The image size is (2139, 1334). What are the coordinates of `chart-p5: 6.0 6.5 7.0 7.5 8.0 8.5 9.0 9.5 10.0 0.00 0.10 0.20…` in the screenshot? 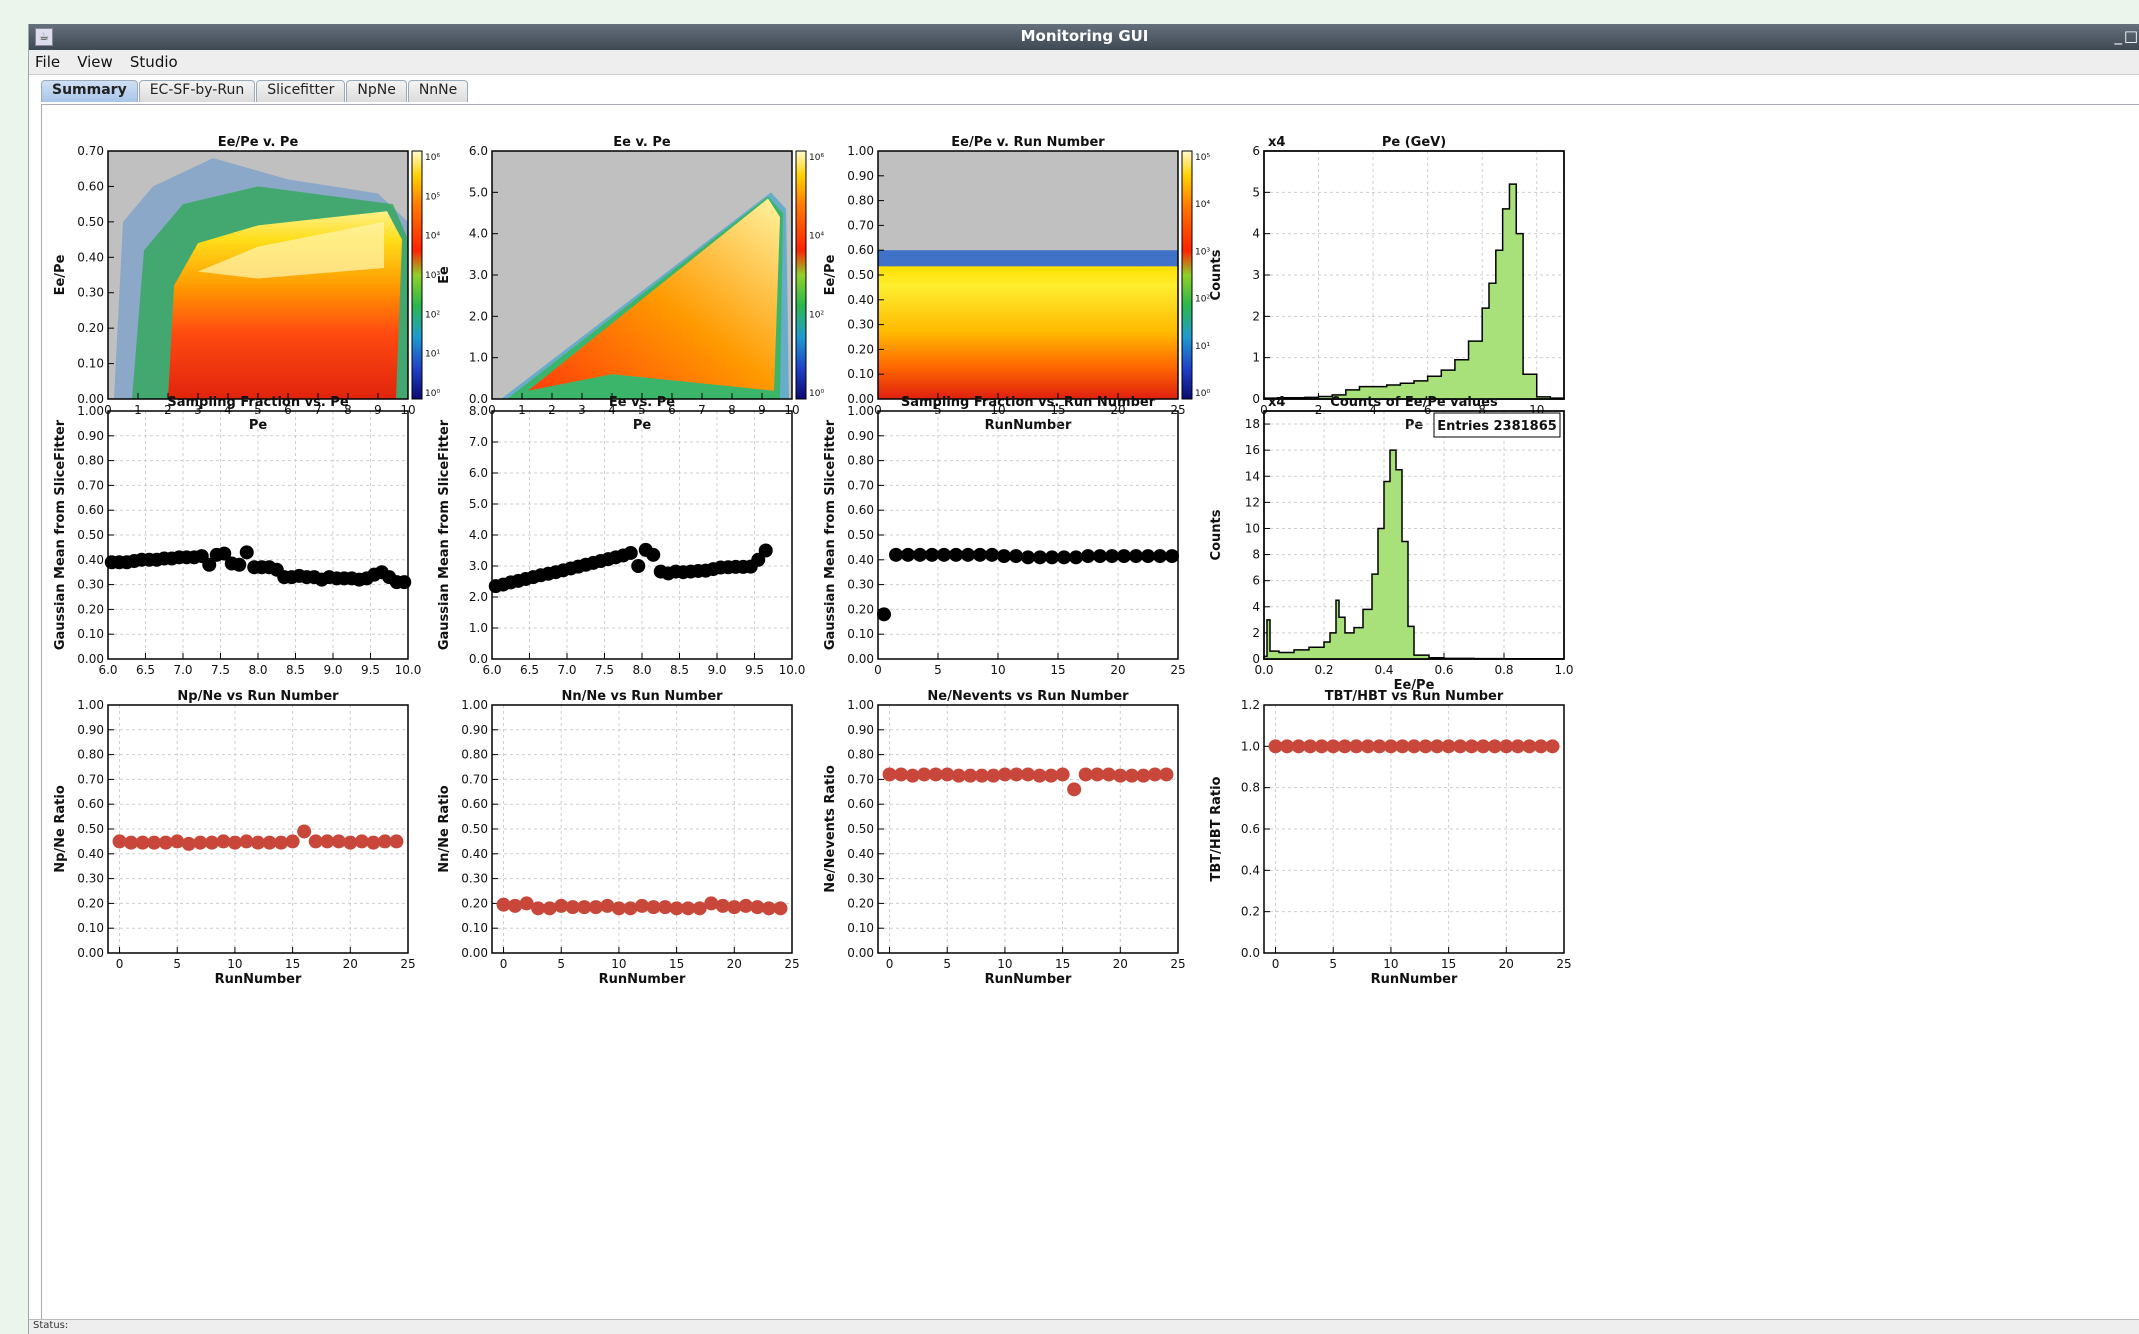 It's located at (237, 536).